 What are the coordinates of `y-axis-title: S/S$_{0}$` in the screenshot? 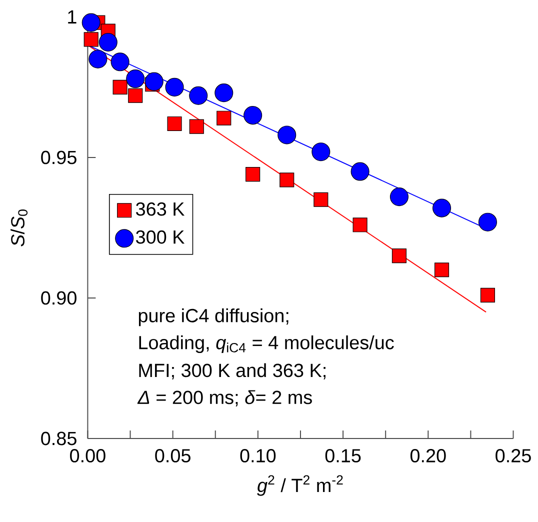 It's located at (19, 227).